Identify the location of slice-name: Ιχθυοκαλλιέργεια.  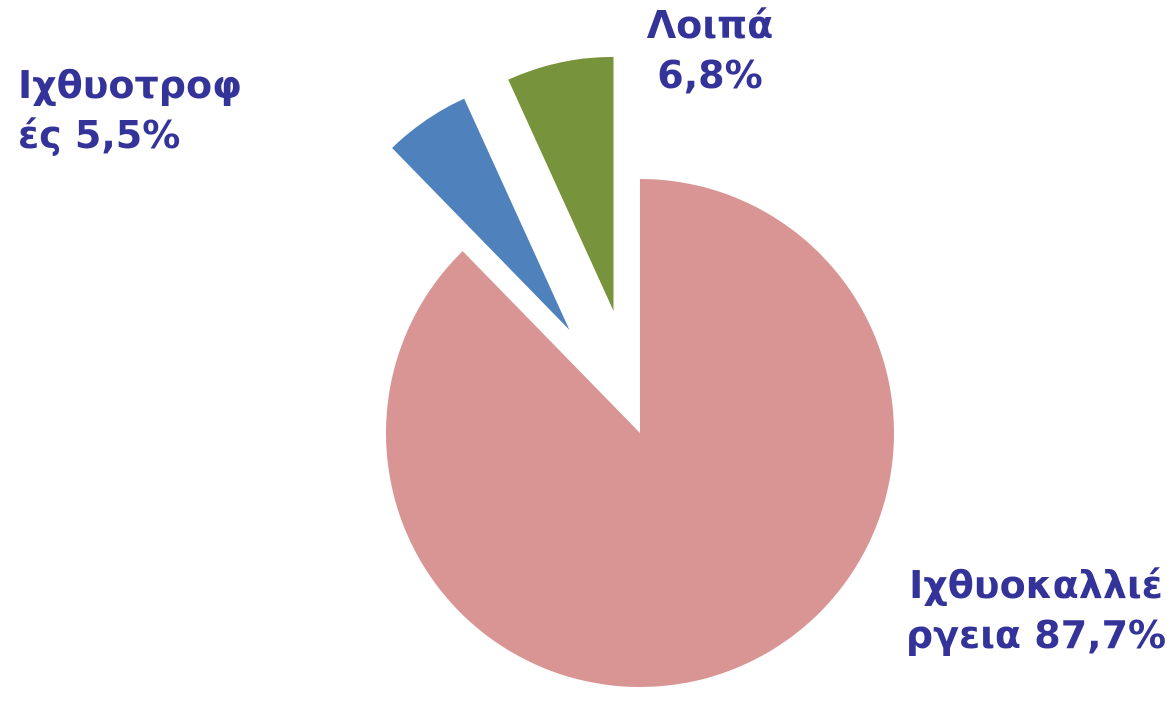
(1034, 610).